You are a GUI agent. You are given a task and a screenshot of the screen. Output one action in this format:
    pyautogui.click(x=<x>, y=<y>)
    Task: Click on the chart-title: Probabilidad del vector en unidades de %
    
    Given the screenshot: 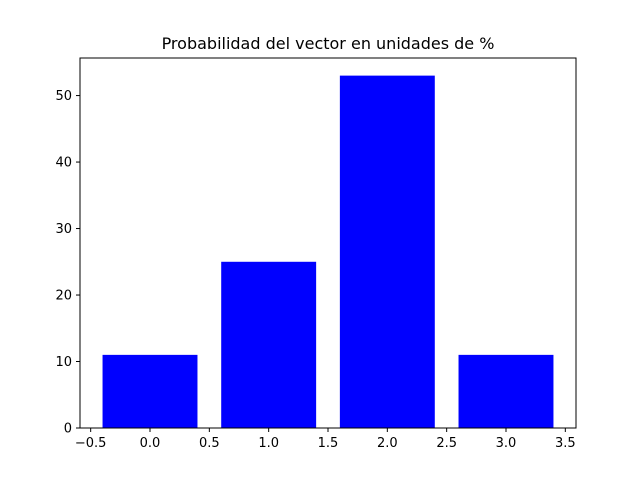 What is the action you would take?
    pyautogui.click(x=328, y=43)
    